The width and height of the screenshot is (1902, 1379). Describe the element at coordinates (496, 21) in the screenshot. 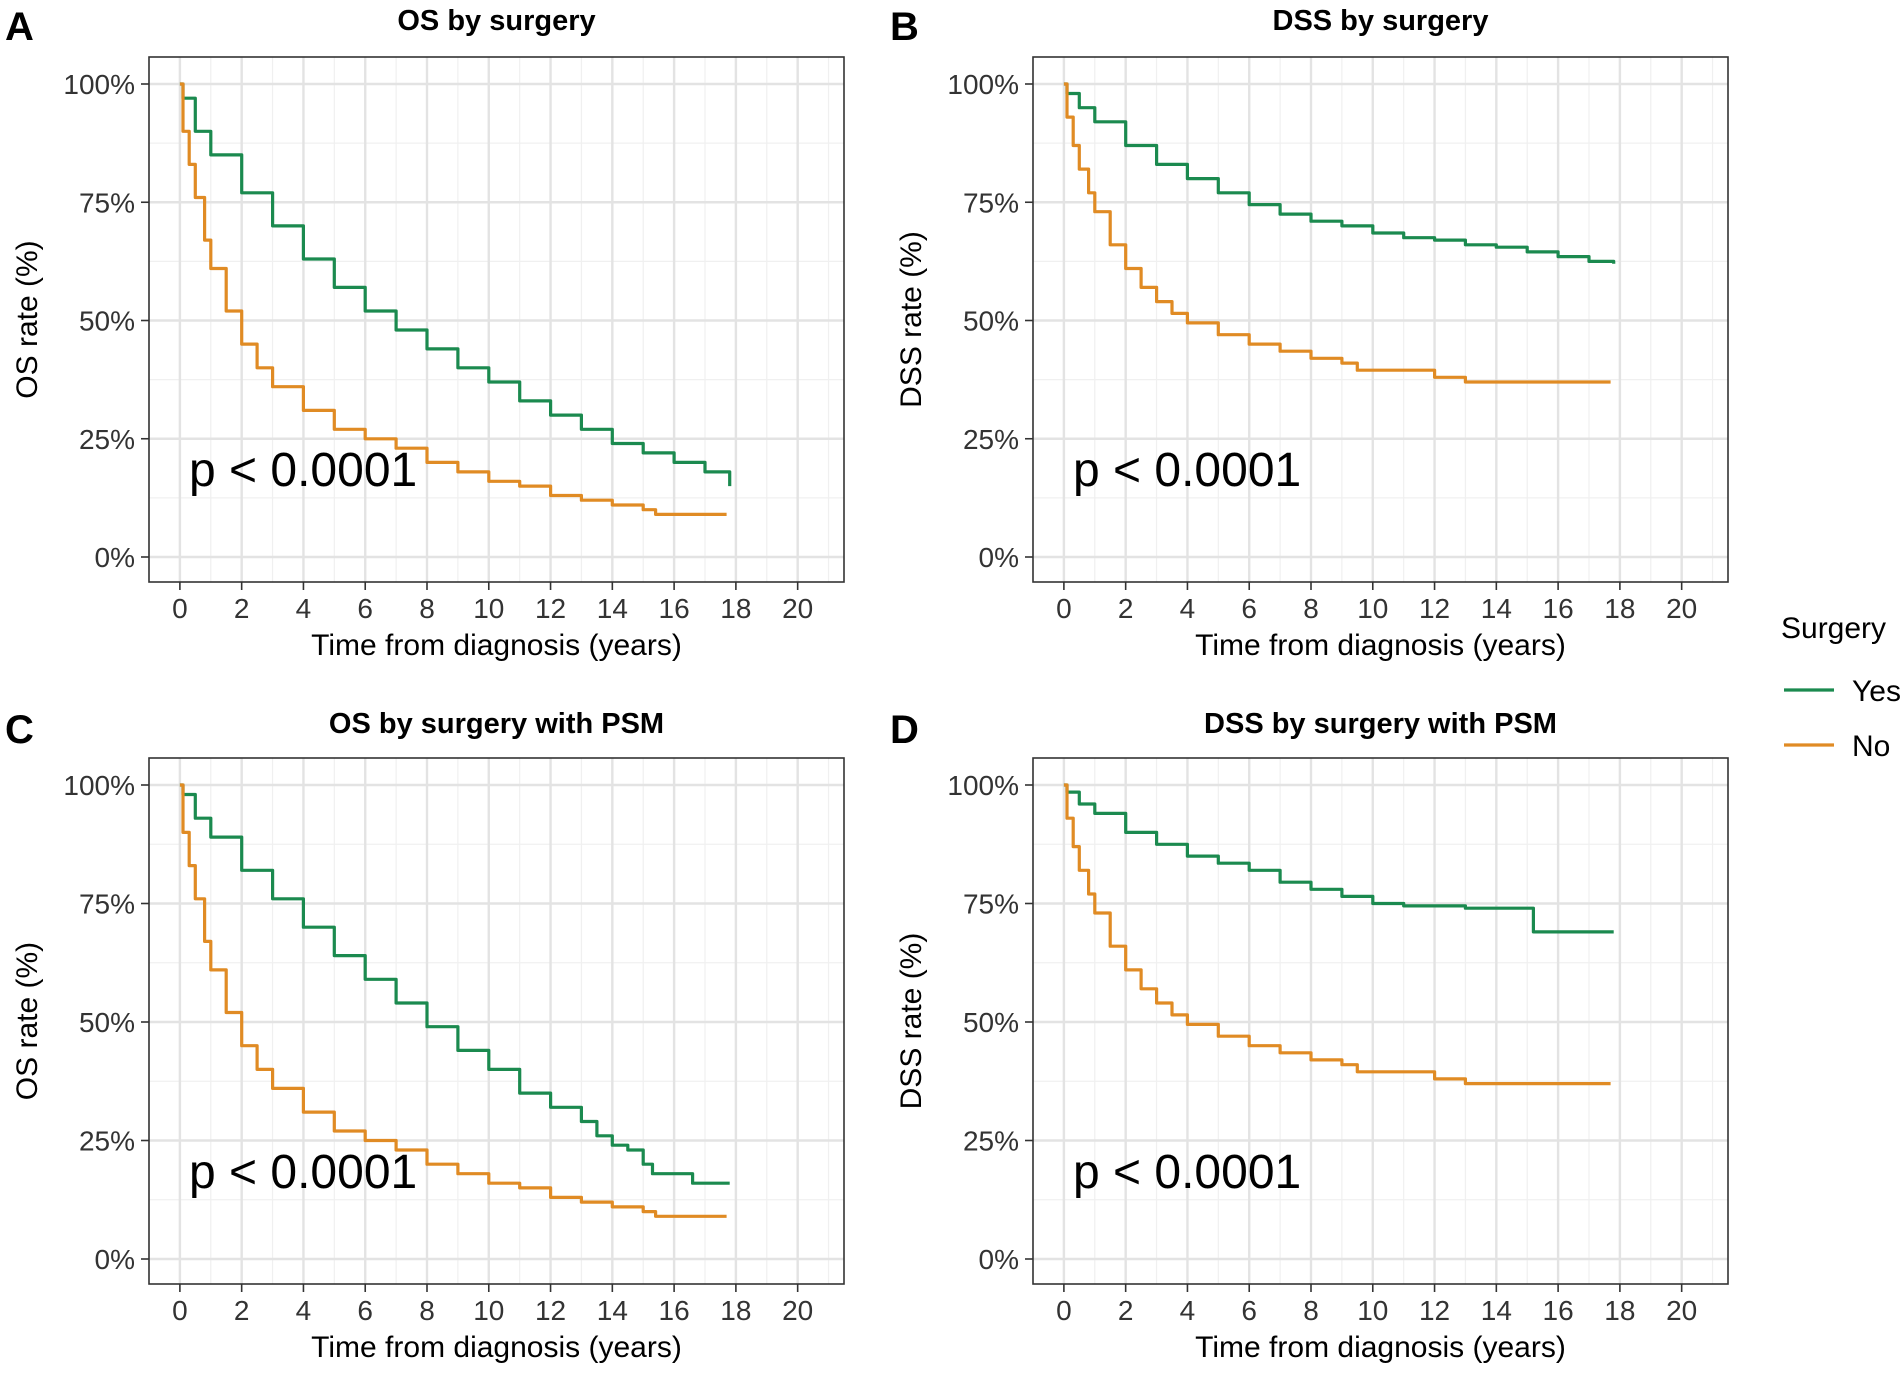

I see `panel-title: OS by surgery` at that location.